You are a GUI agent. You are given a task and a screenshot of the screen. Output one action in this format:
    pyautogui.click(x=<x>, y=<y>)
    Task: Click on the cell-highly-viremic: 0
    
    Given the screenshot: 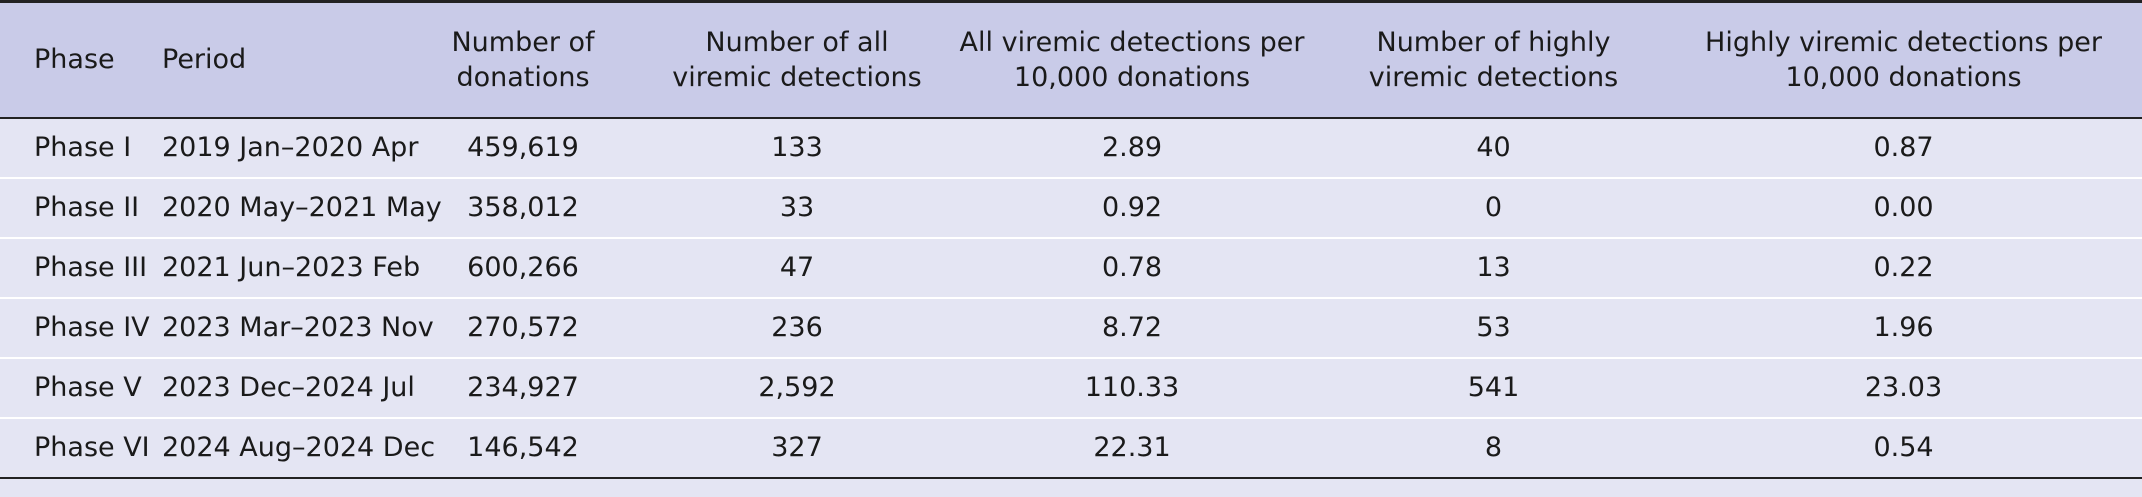 What is the action you would take?
    pyautogui.click(x=1493, y=207)
    